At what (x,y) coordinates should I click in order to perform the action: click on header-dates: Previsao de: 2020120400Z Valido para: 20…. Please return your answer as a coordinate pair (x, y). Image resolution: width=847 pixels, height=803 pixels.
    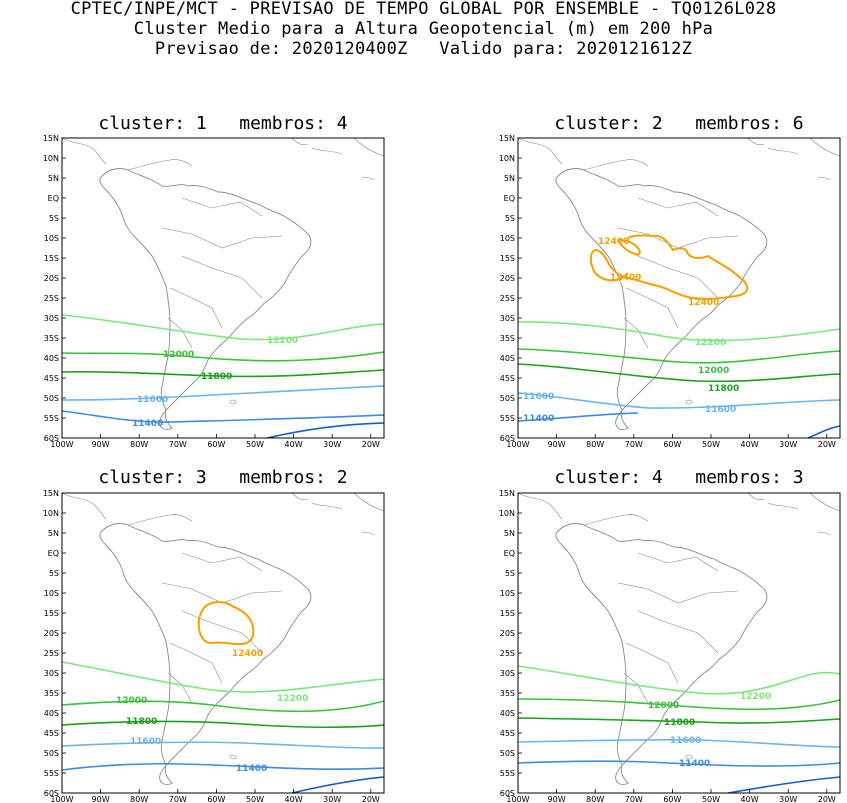
    Looking at the image, I should click on (423, 49).